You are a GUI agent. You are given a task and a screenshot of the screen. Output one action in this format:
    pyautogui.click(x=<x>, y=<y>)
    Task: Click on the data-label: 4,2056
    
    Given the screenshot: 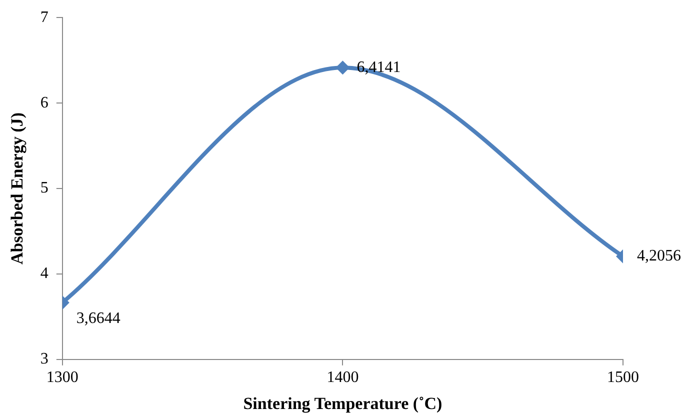 What is the action you would take?
    pyautogui.click(x=659, y=256)
    